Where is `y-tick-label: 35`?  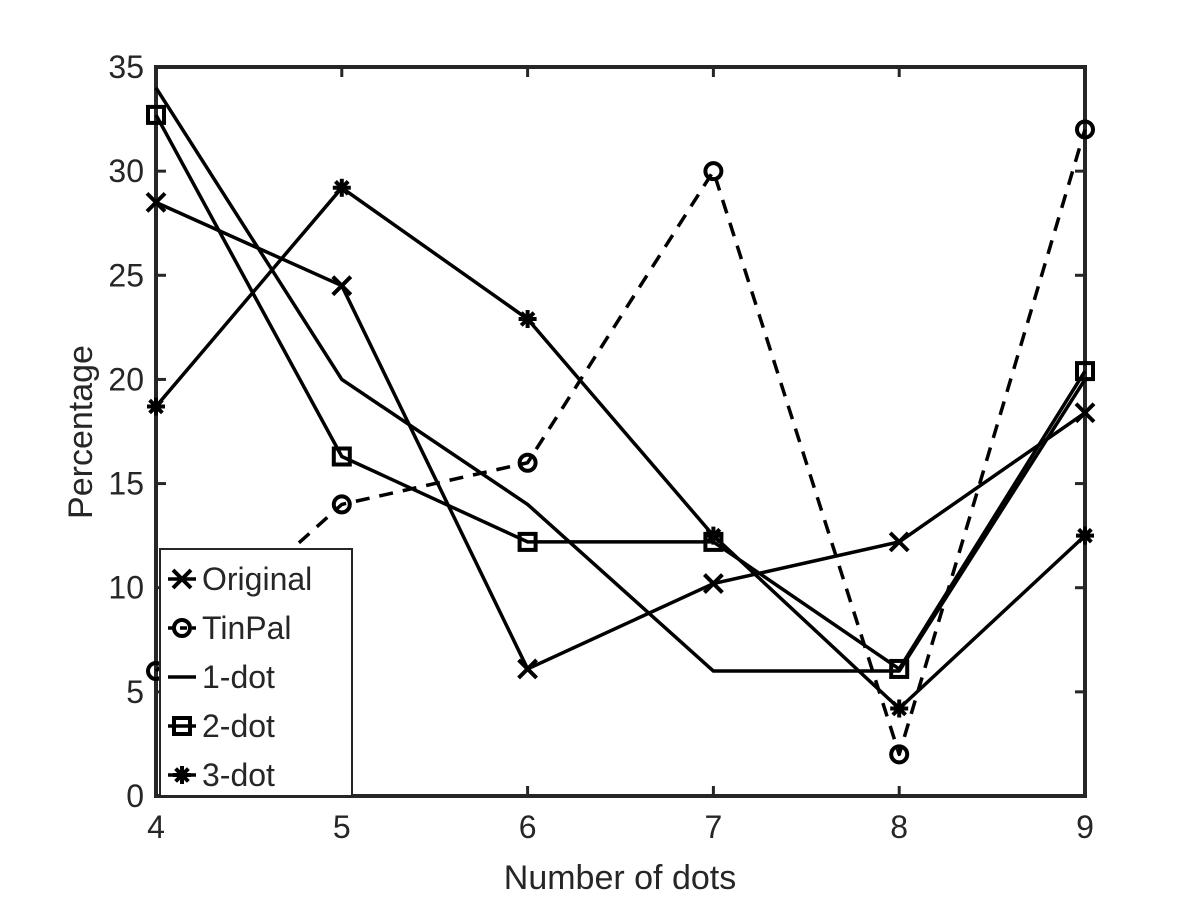
y-tick-label: 35 is located at coordinates (126, 67).